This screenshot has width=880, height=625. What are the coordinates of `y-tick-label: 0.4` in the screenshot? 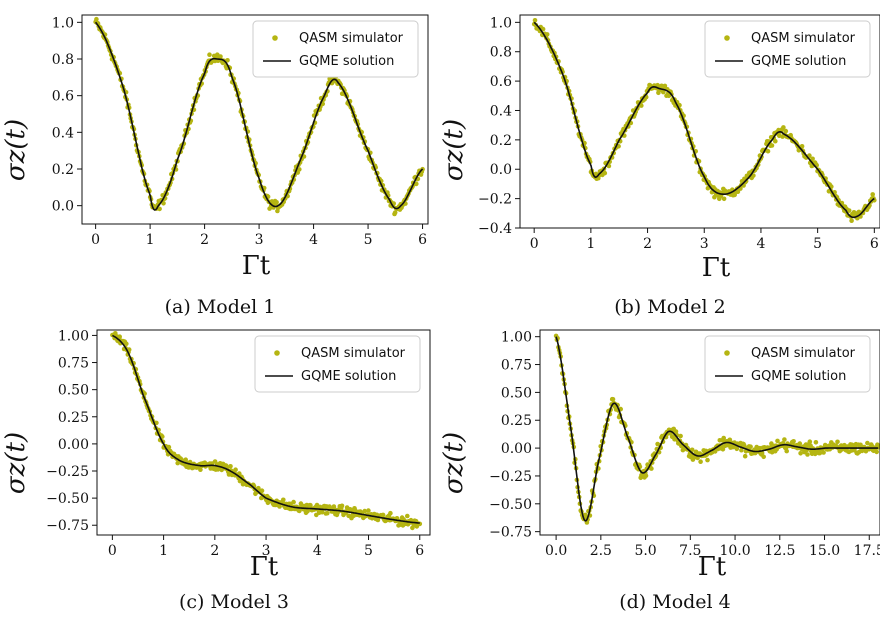 It's located at (501, 111).